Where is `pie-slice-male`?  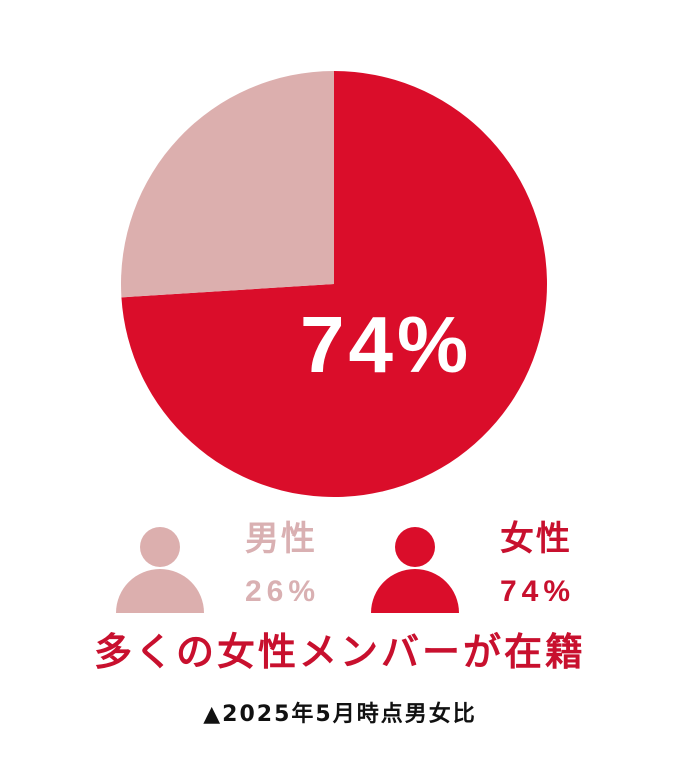
pie-slice-male is located at coordinates (227, 184).